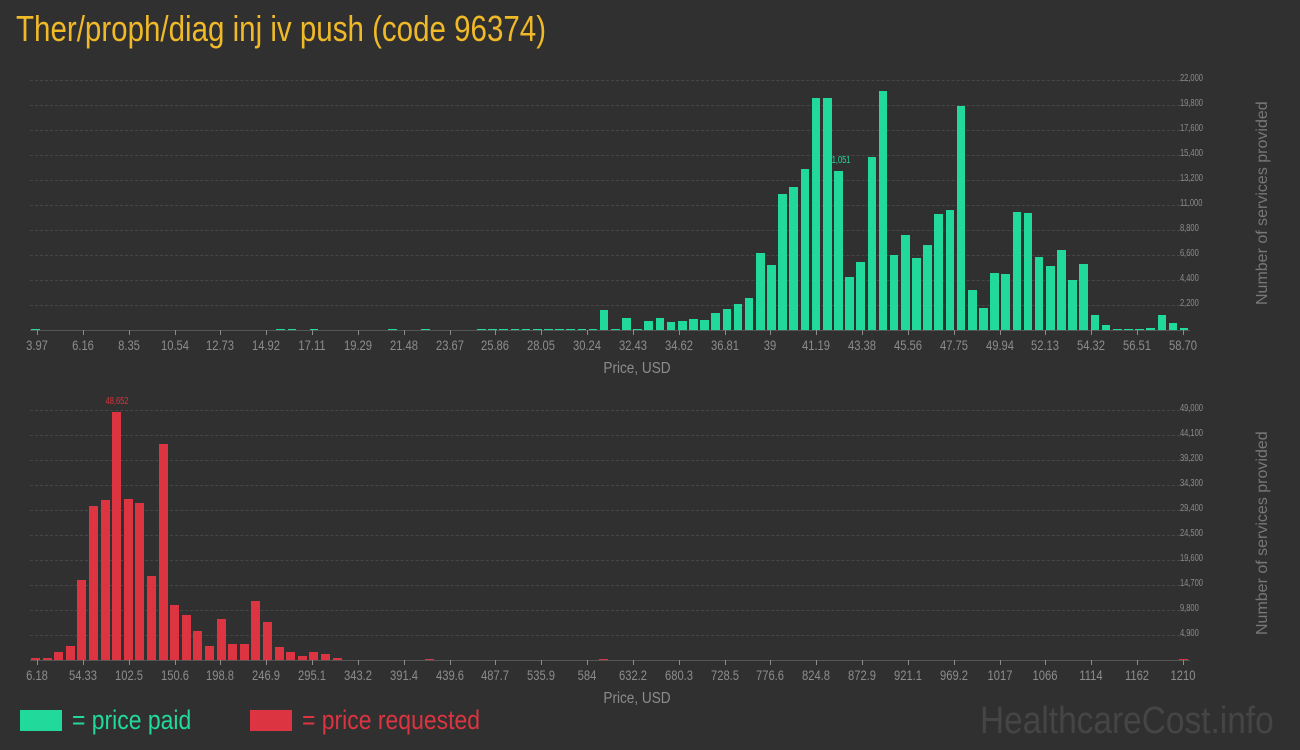  What do you see at coordinates (1137, 675) in the screenshot?
I see `x-tick-label: 1162` at bounding box center [1137, 675].